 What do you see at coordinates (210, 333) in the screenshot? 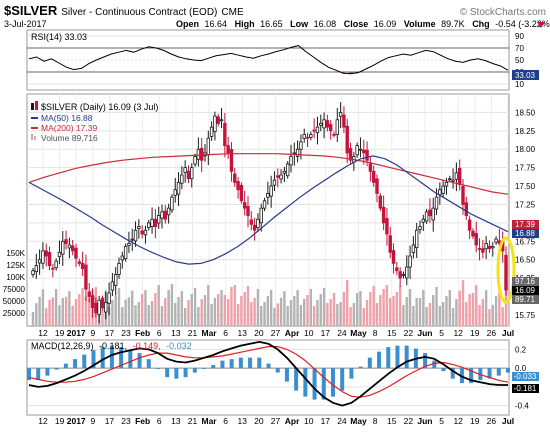
I see `date-tick-label-10: Mar` at bounding box center [210, 333].